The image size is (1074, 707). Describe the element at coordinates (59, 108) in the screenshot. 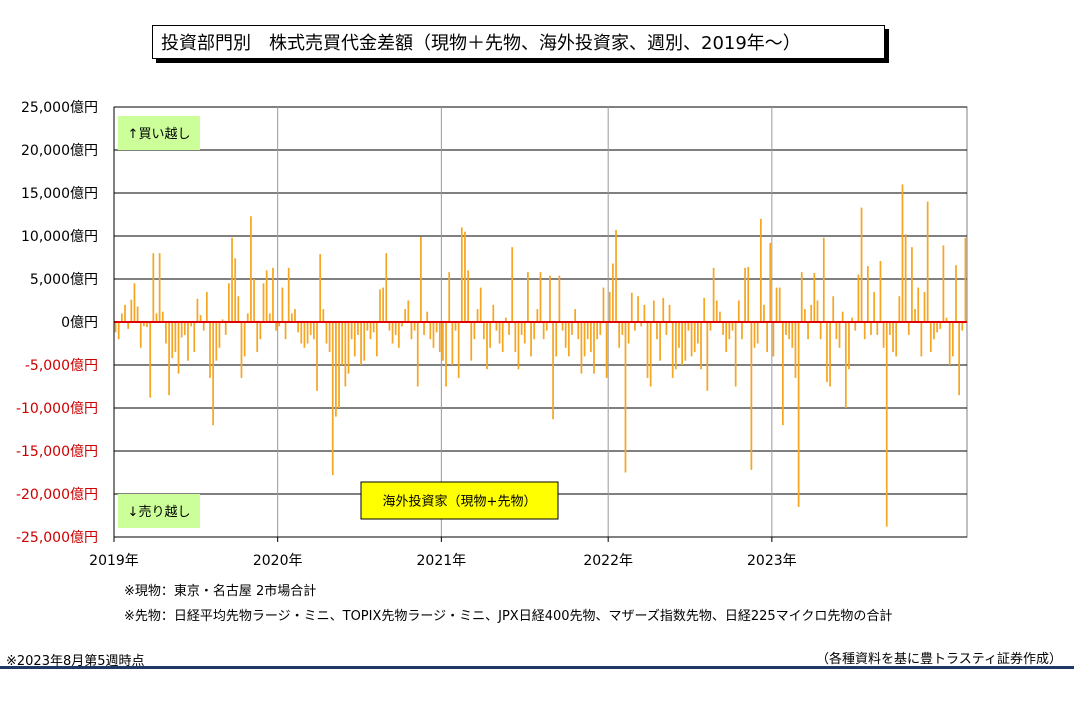

I see `y-tick-label: 25,000億円` at that location.